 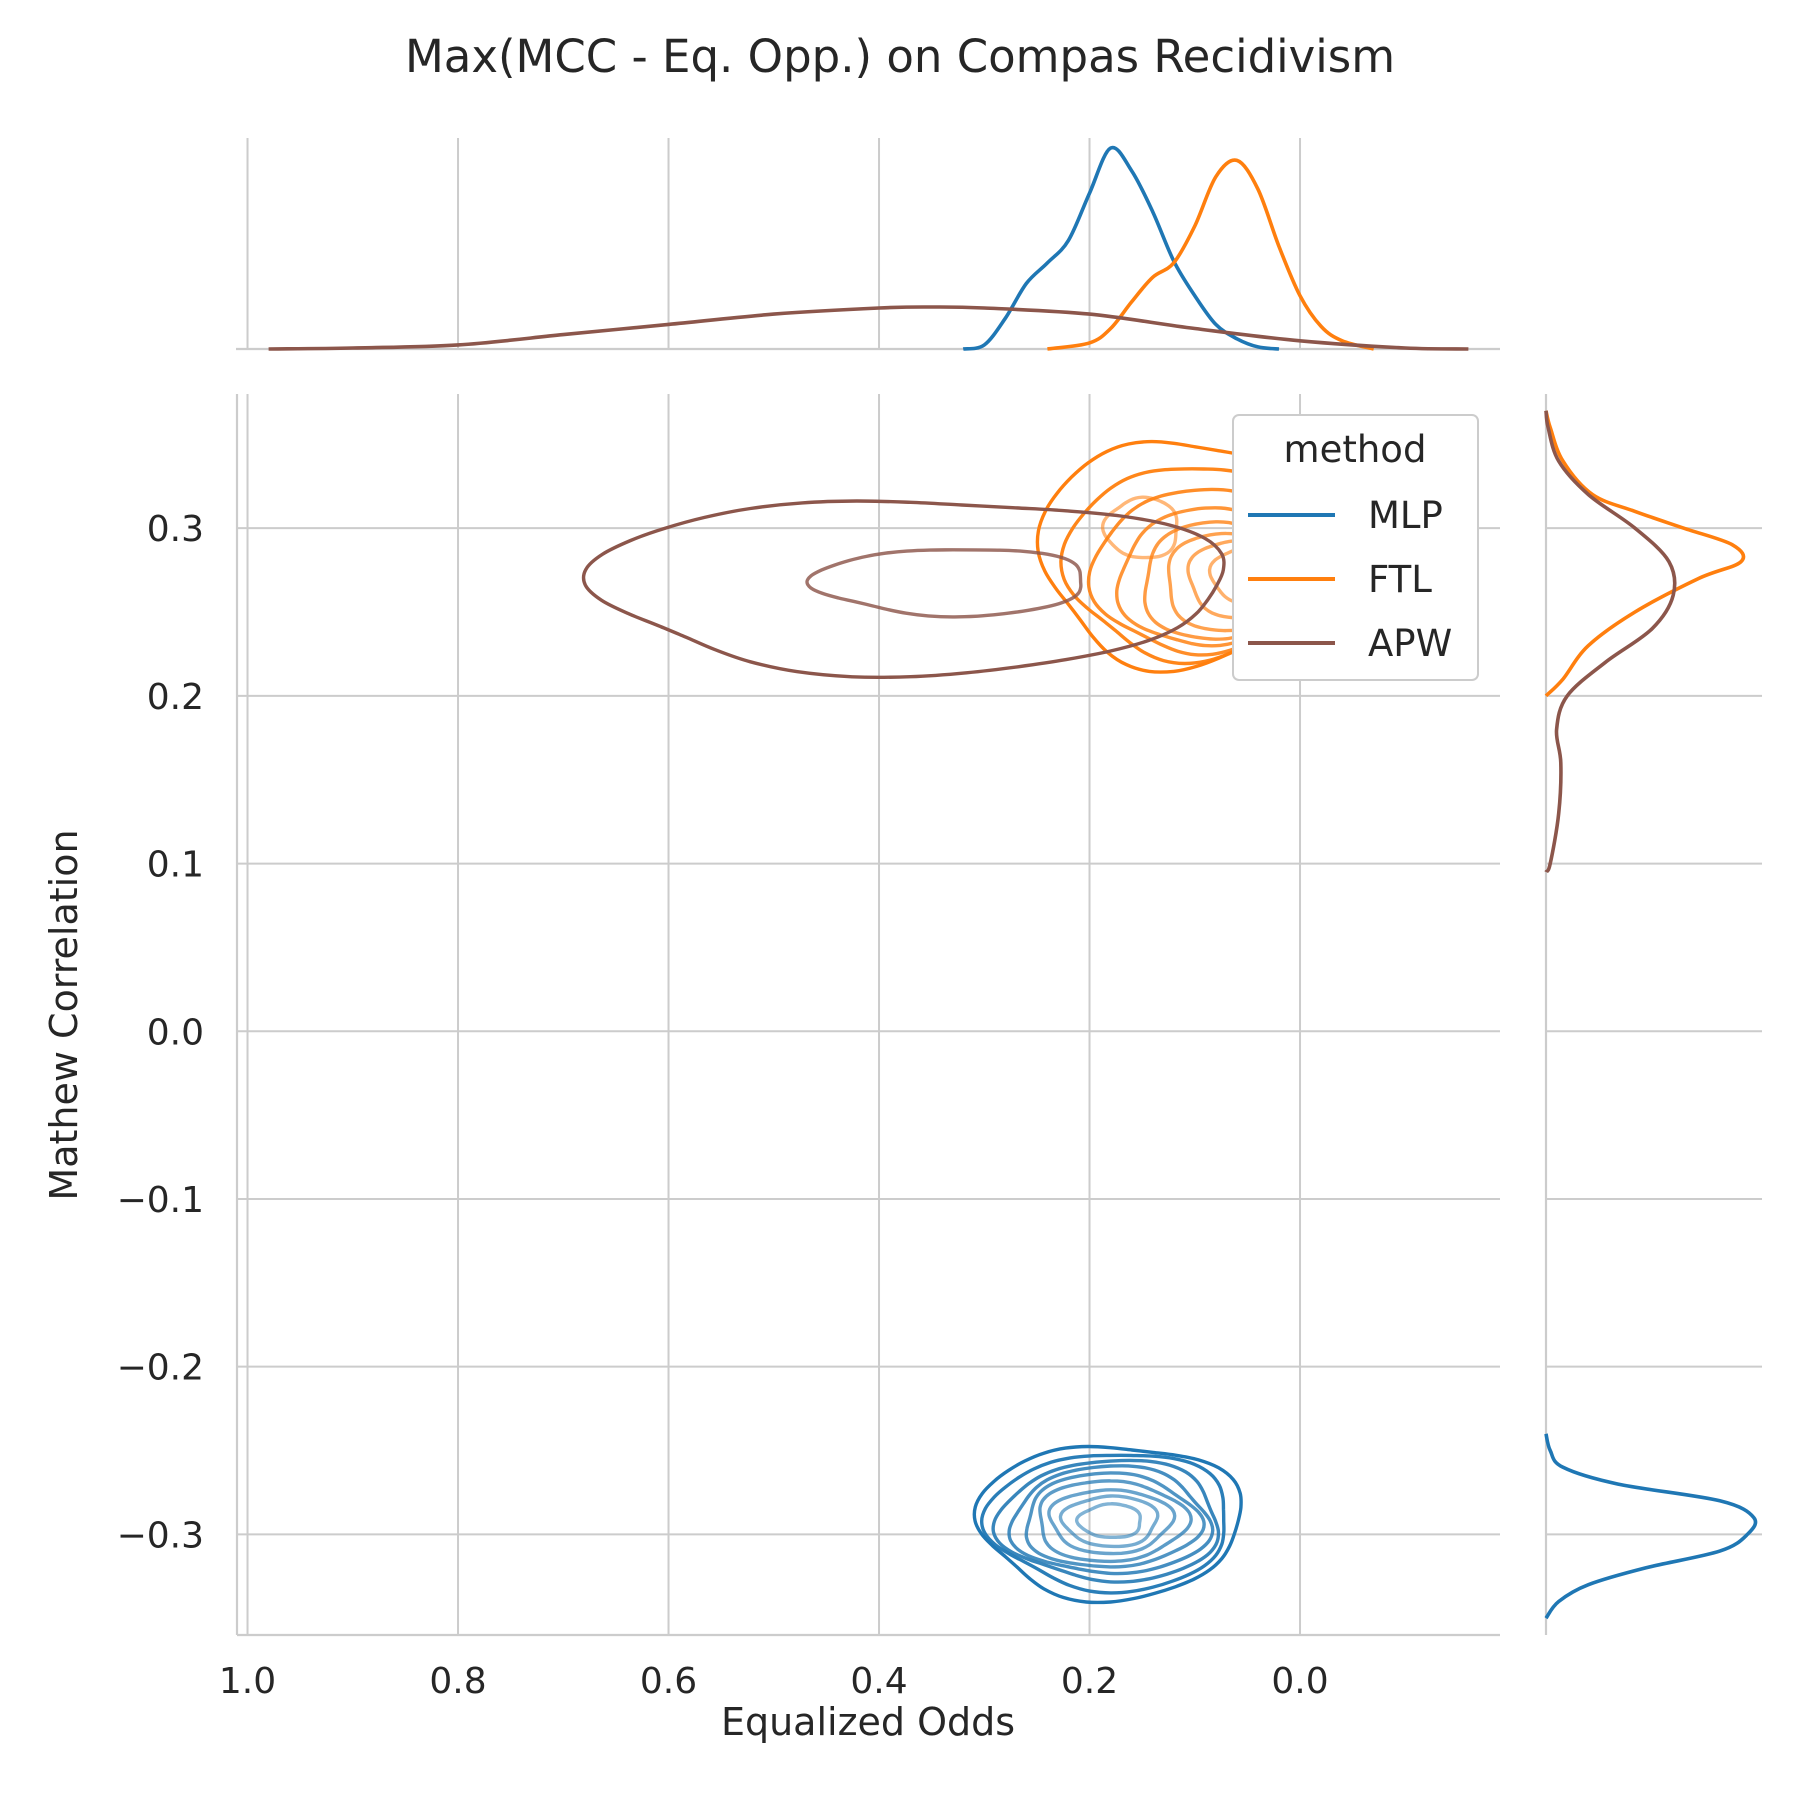 I want to click on y-tick-label: 0.1, so click(x=175, y=865).